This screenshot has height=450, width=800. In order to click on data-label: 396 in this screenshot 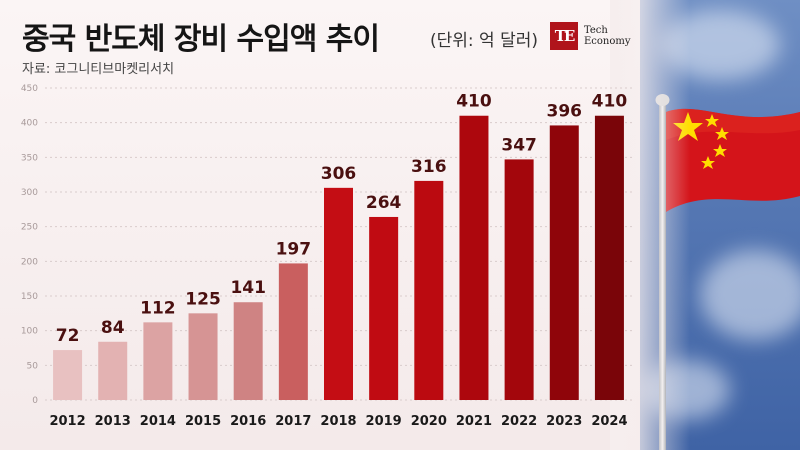, I will do `click(565, 111)`.